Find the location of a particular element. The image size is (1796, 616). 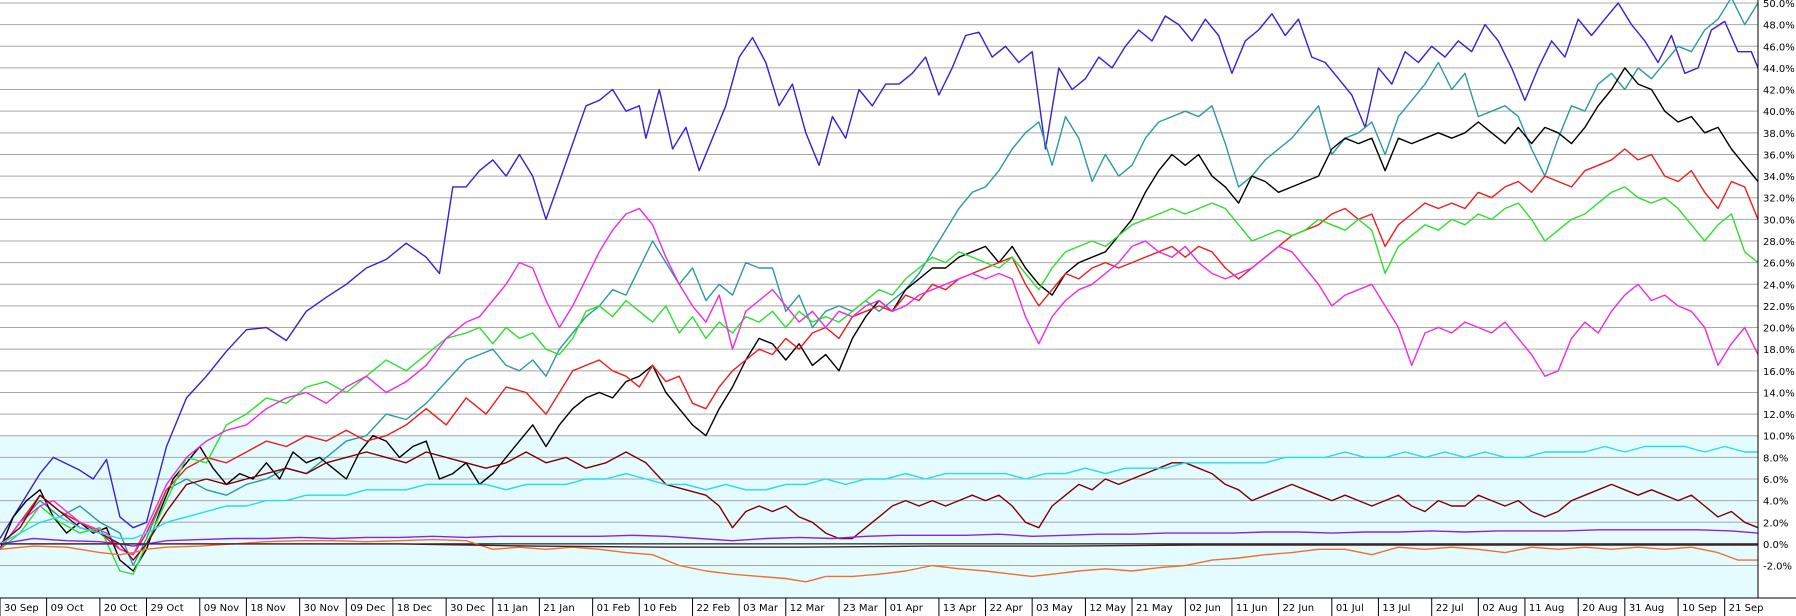

x-tick-label: 30 Sep is located at coordinates (21, 608).